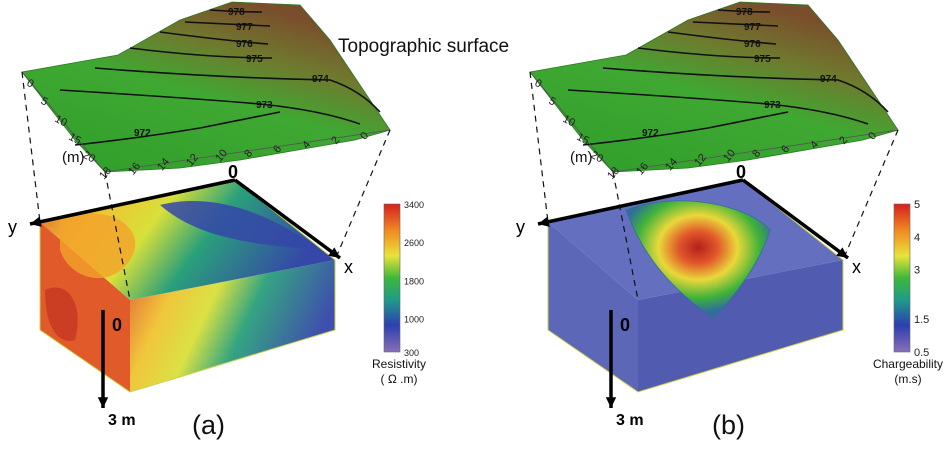 Image resolution: width=950 pixels, height=457 pixels. Describe the element at coordinates (908, 364) in the screenshot. I see `colorbar-b-name: Chargeability` at that location.